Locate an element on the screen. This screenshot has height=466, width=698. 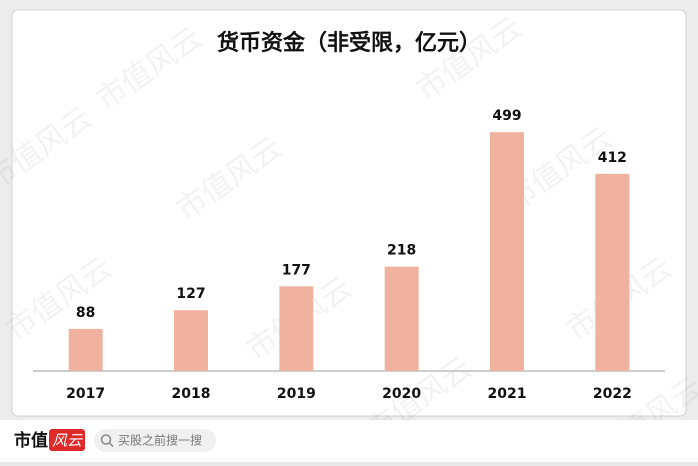
brand-stamp-box is located at coordinates (67, 440).